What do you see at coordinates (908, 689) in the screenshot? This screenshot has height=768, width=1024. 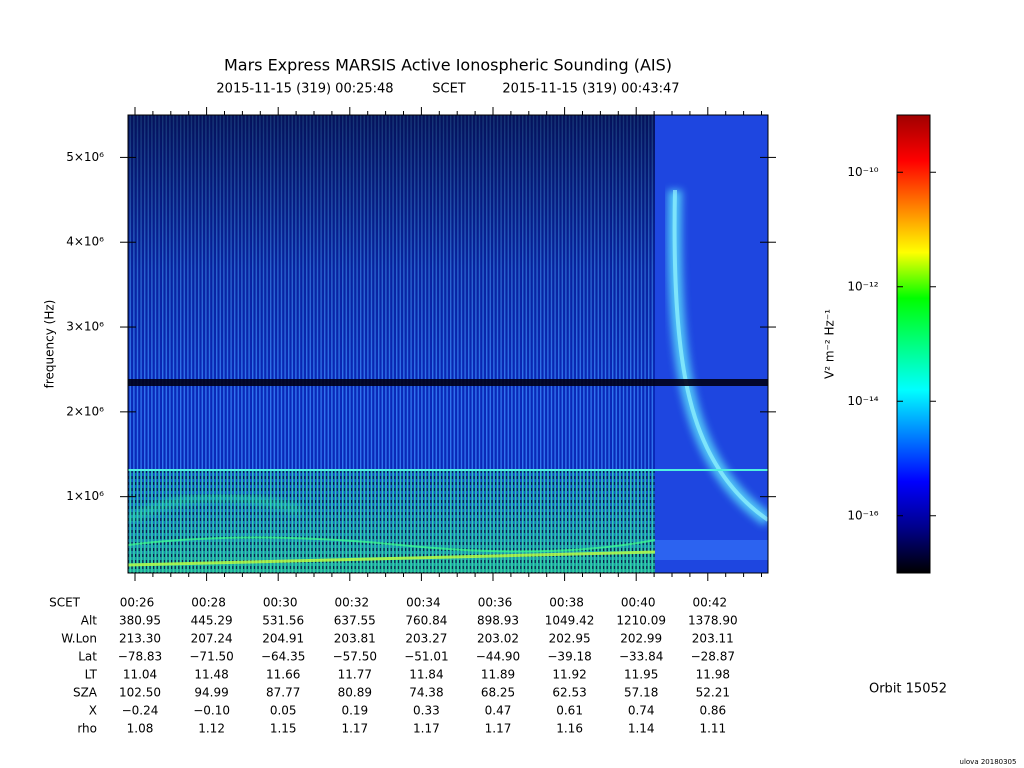 I see `orbit: Orbit 15052` at bounding box center [908, 689].